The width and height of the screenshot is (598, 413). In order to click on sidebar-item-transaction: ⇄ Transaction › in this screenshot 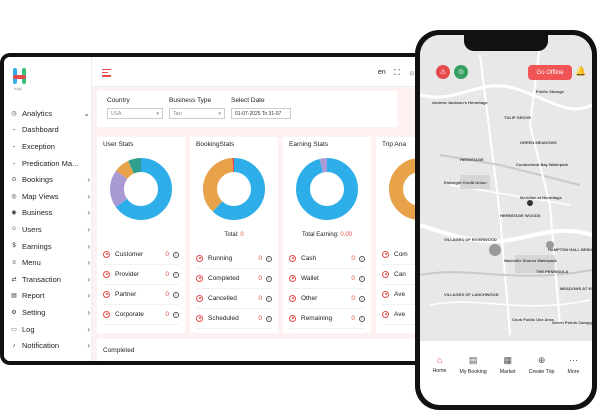, I will do `click(50, 279)`.